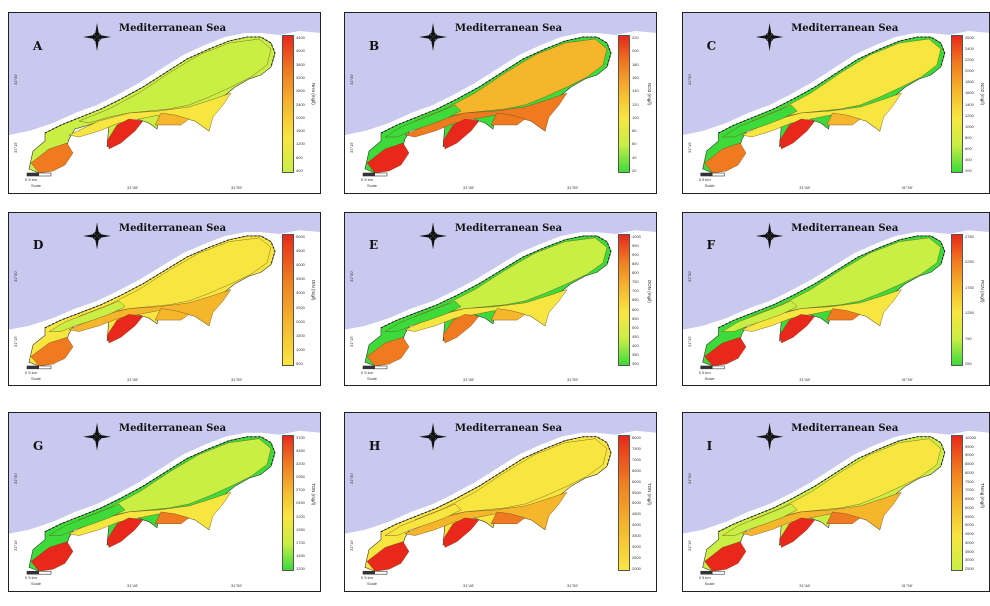 The width and height of the screenshot is (990, 606). I want to click on colorbar-tick-label: 7000, so click(636, 459).